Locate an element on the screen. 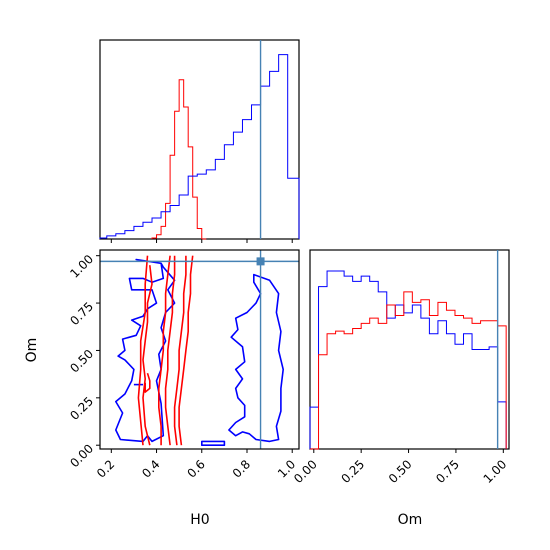 Image resolution: width=550 pixels, height=550 pixels. om-hist-xtick-label-0: 0.00 is located at coordinates (305, 471).